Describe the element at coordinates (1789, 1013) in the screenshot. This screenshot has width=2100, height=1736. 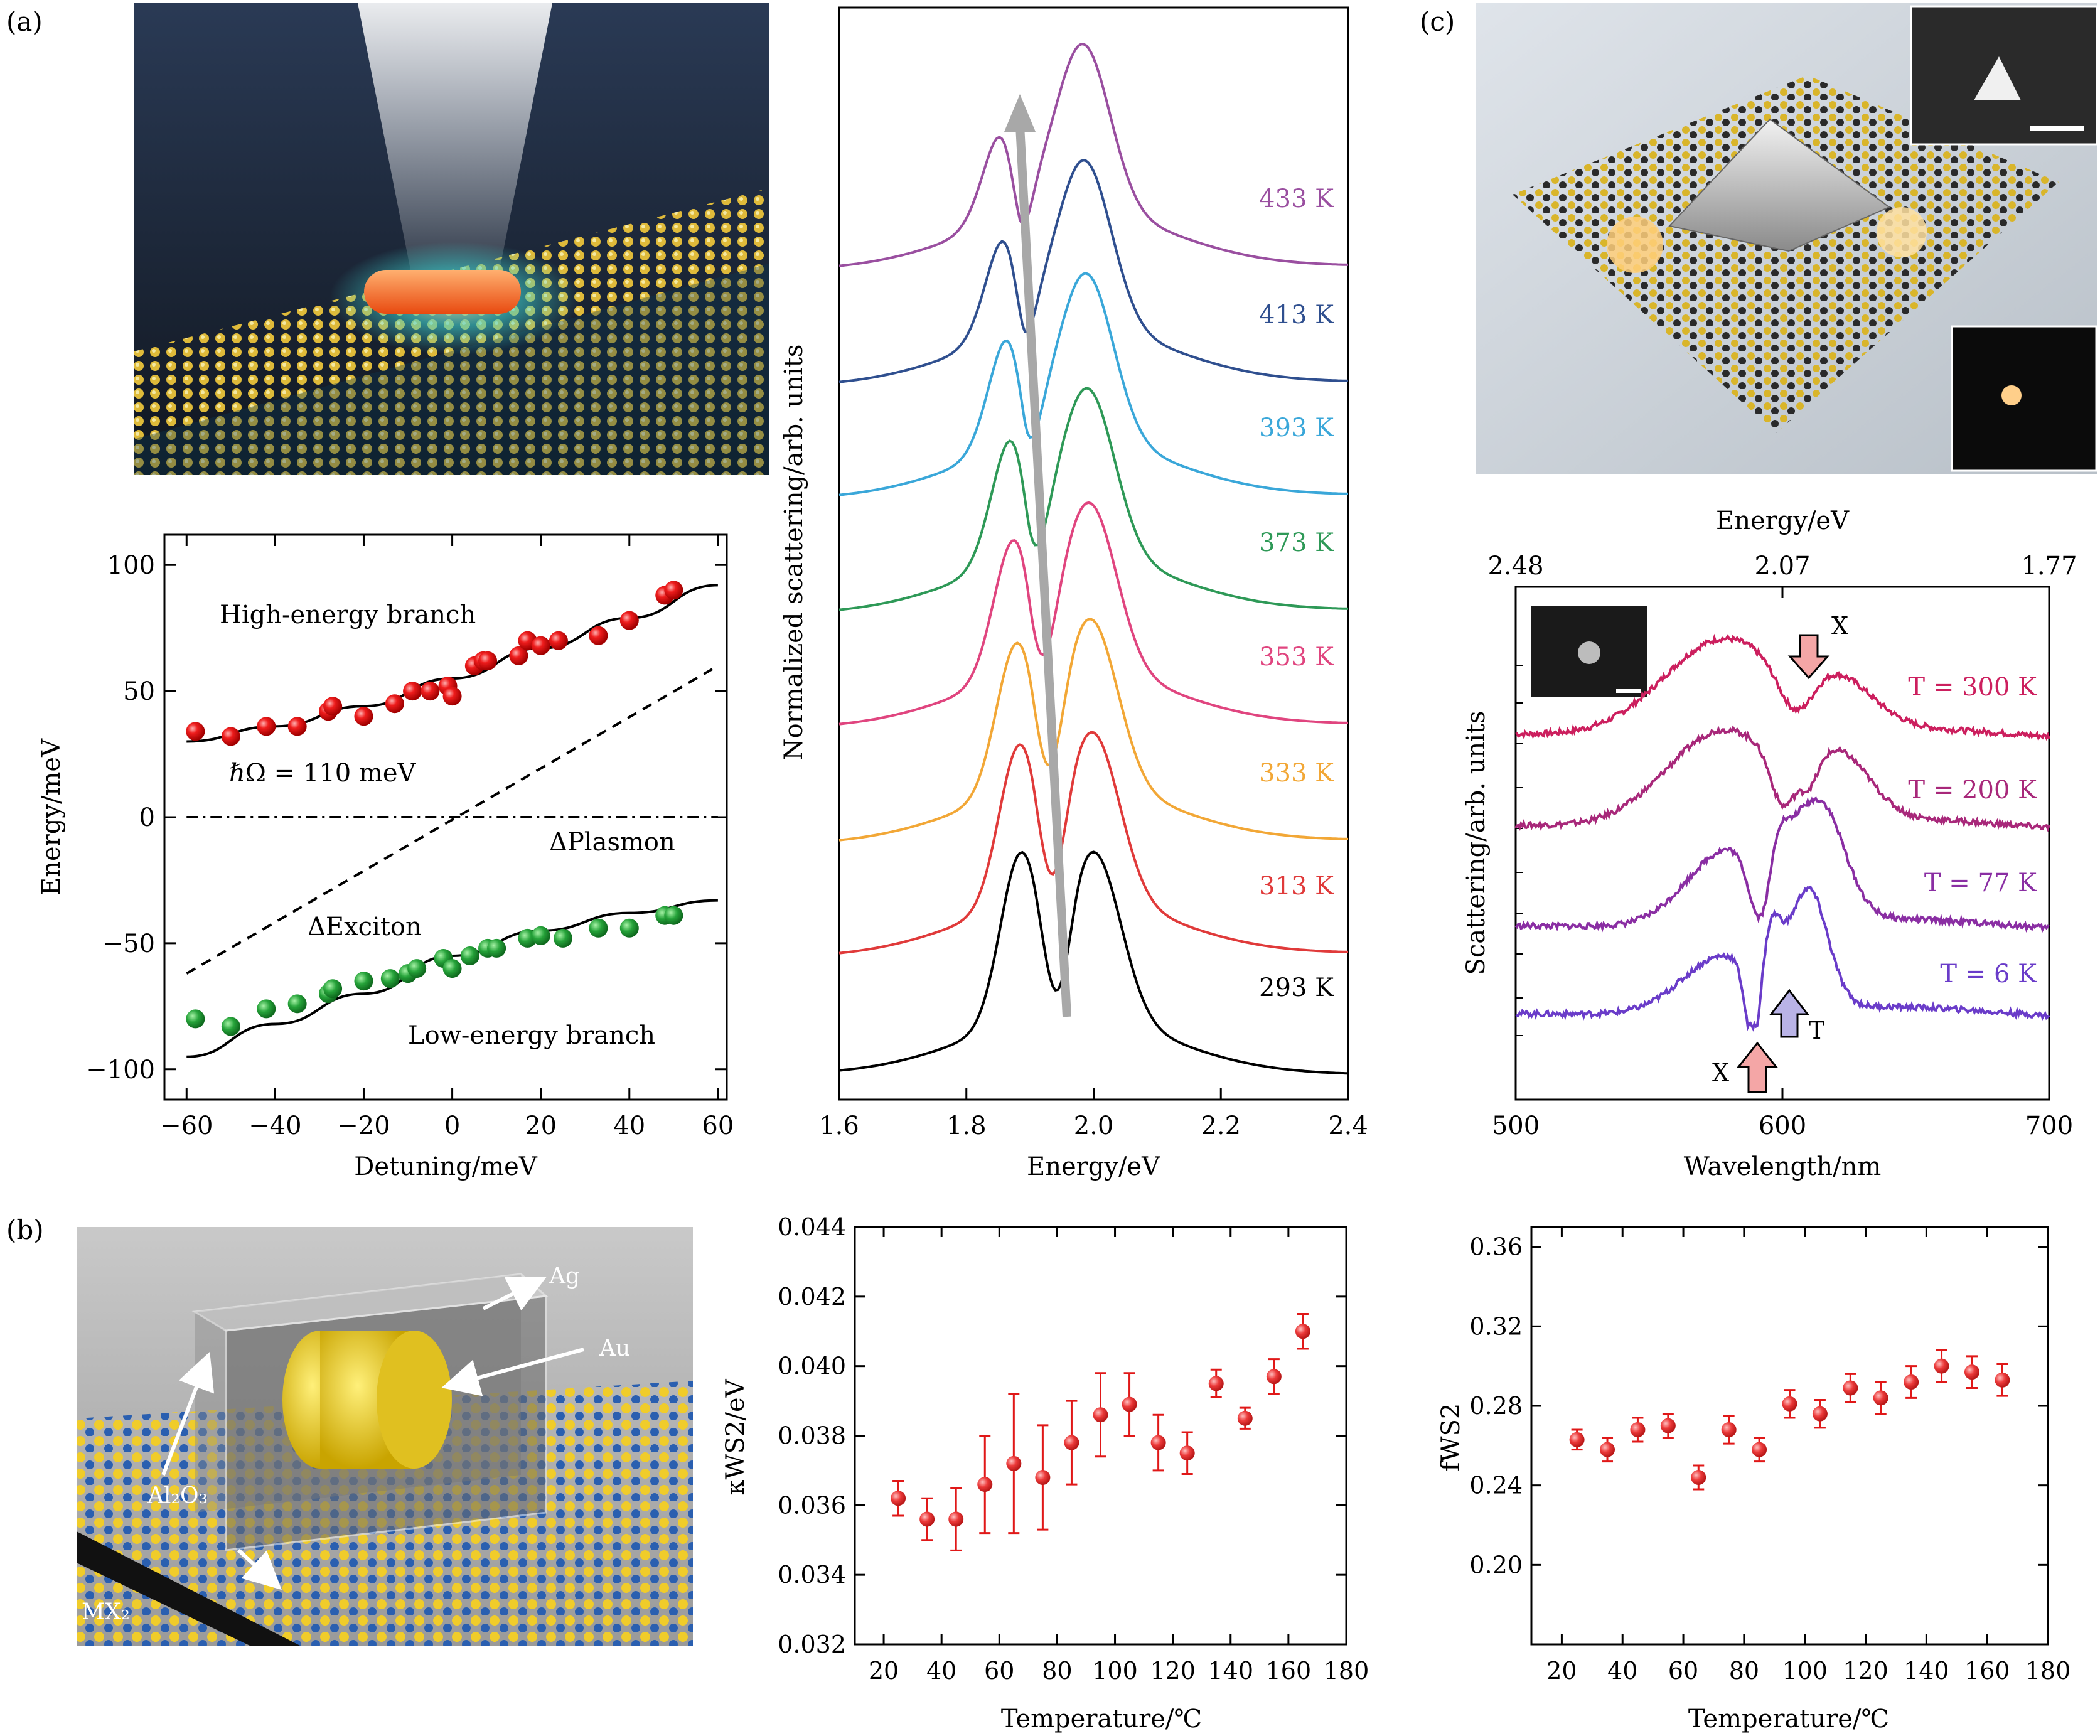
I see `trion-arrow` at that location.